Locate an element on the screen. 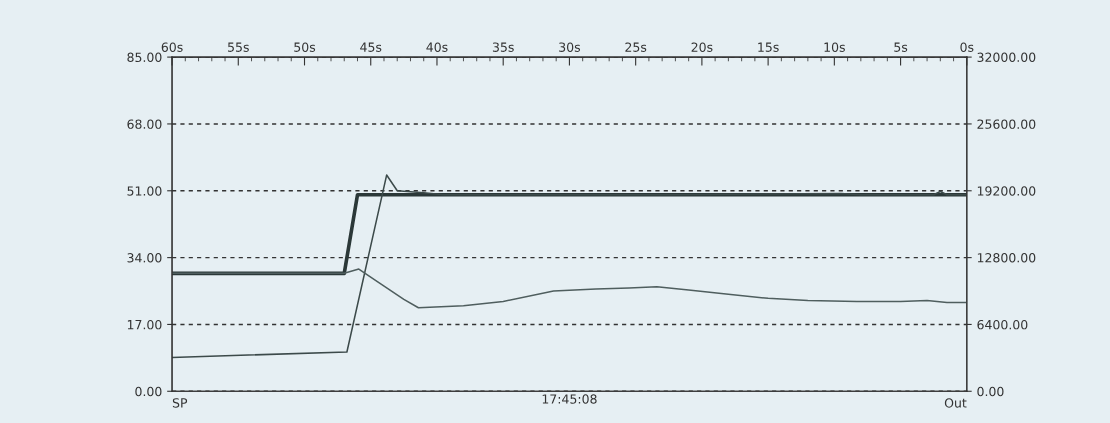  x-axis-title: 17:45:08 is located at coordinates (569, 399).